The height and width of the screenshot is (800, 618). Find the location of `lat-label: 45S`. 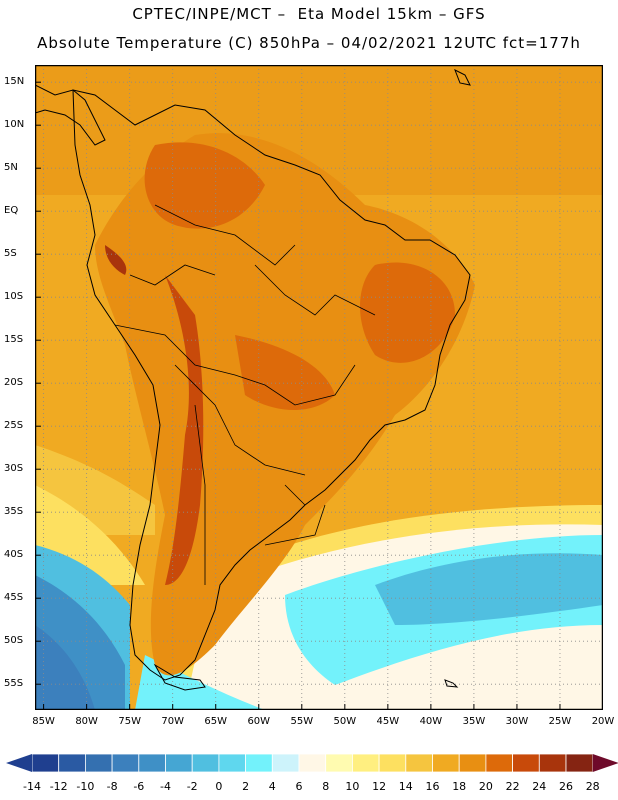

lat-label: 45S is located at coordinates (14, 598).